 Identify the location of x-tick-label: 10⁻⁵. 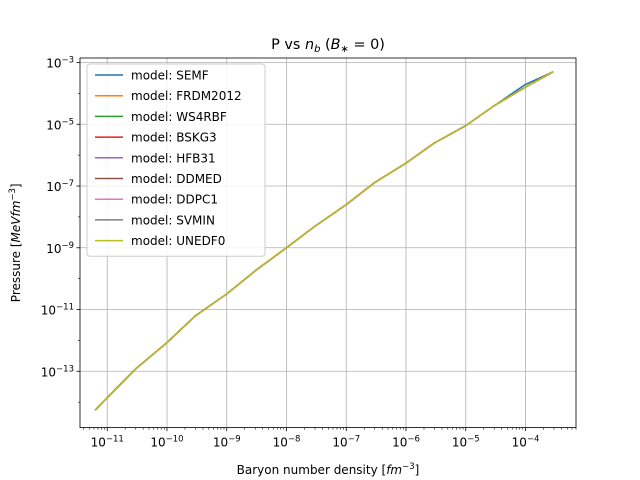
(466, 442).